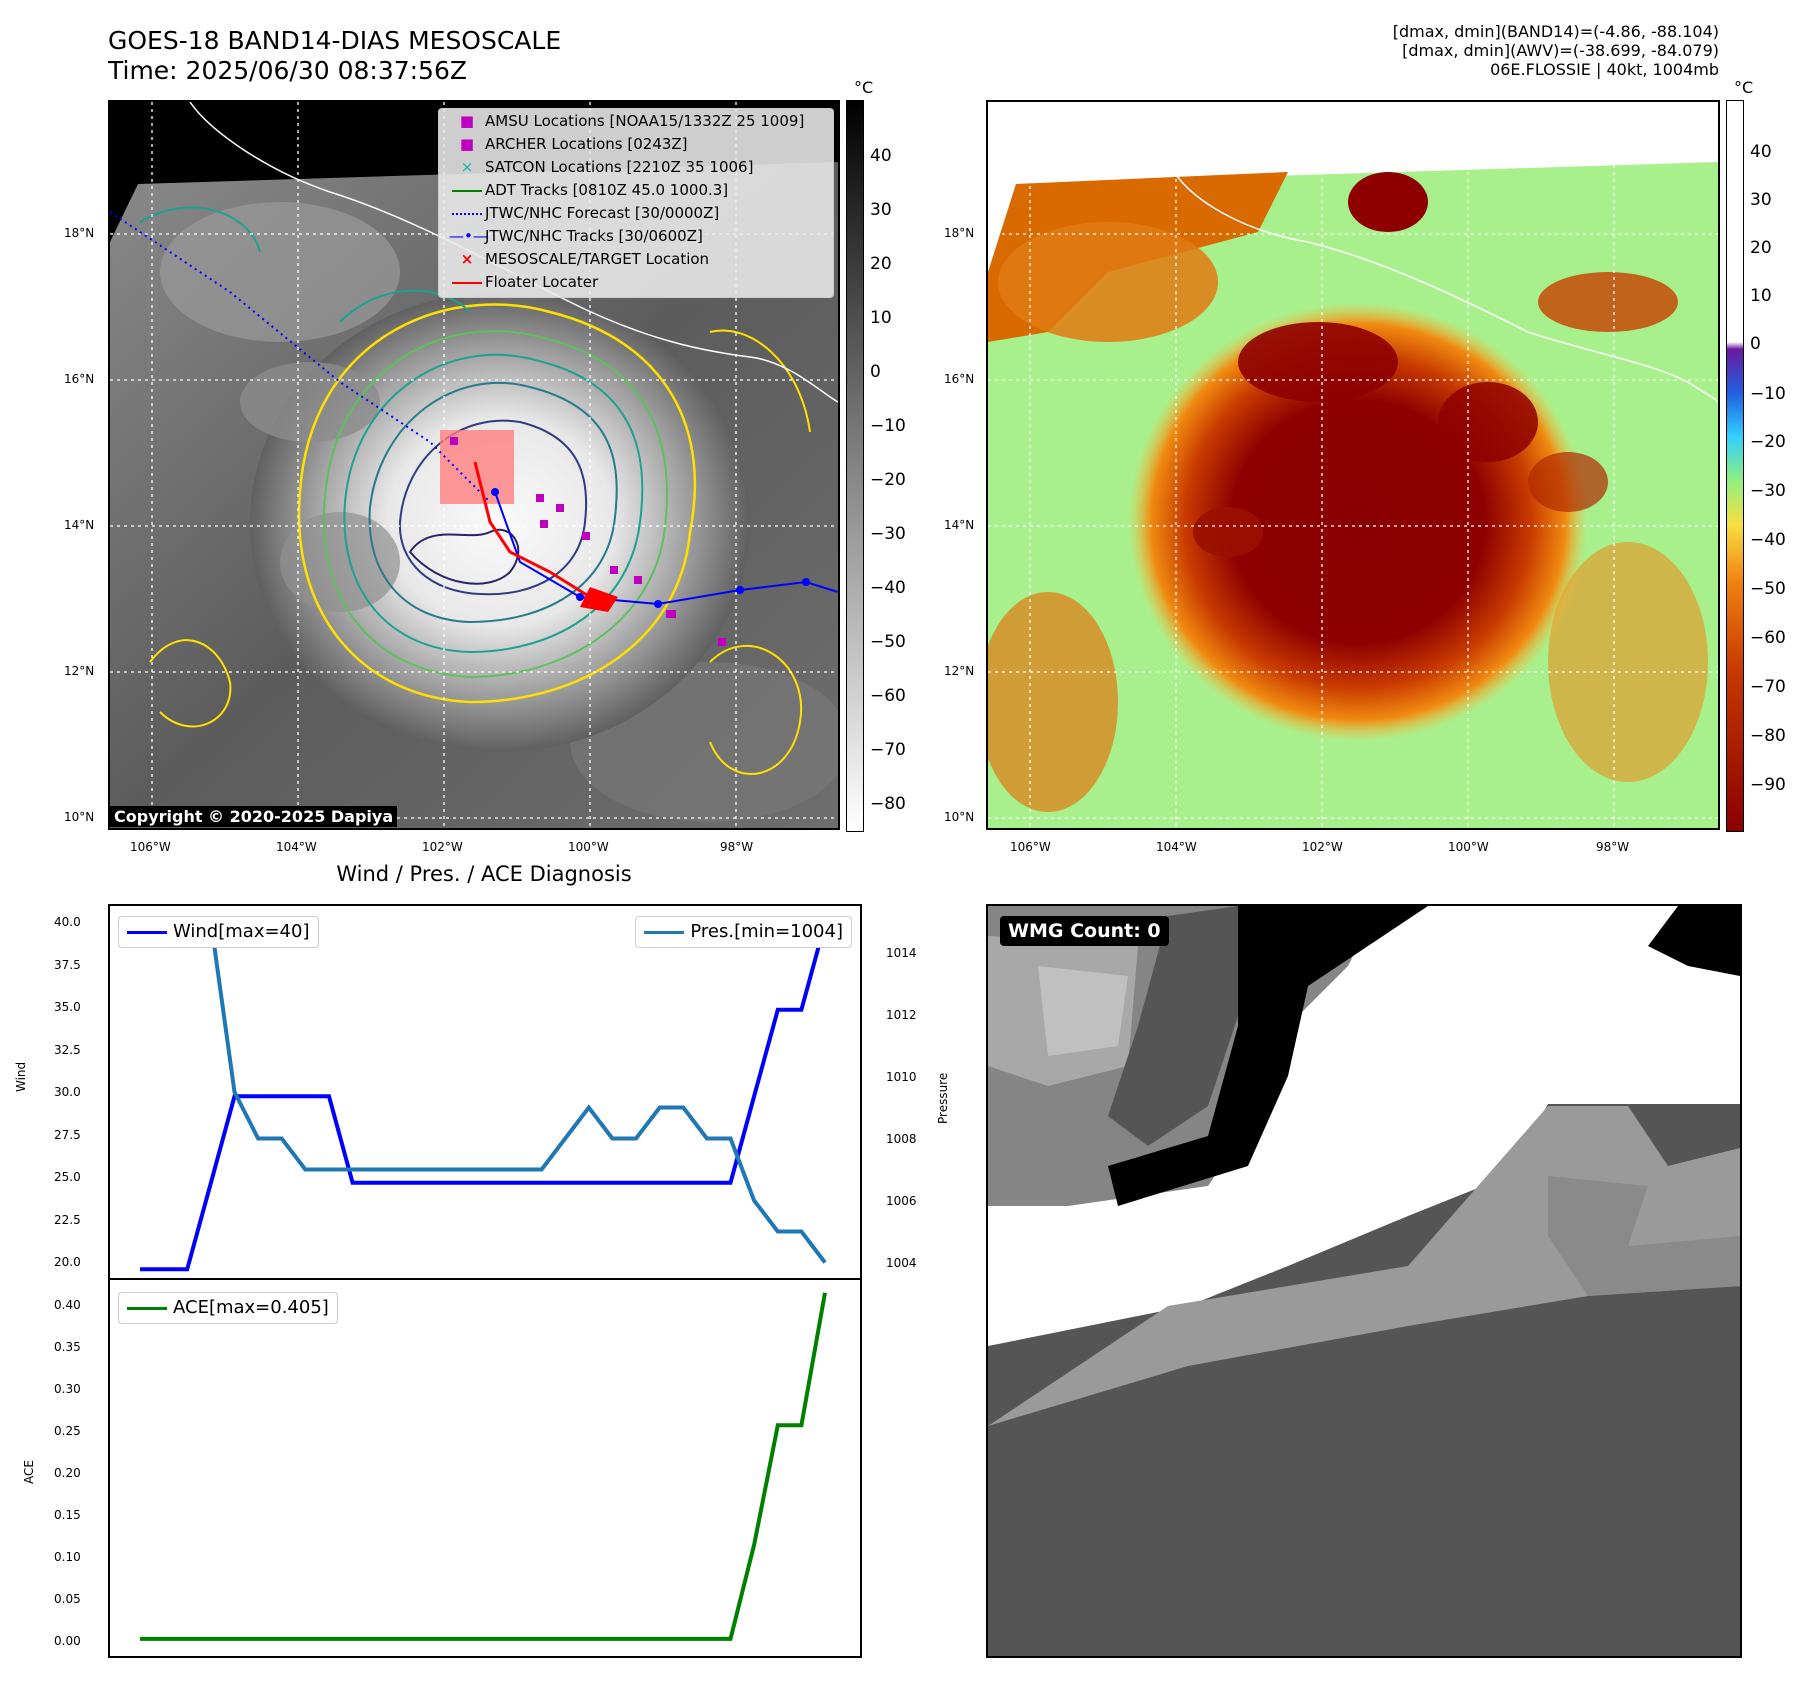  What do you see at coordinates (1768, 736) in the screenshot?
I see `awv-tick: −80` at bounding box center [1768, 736].